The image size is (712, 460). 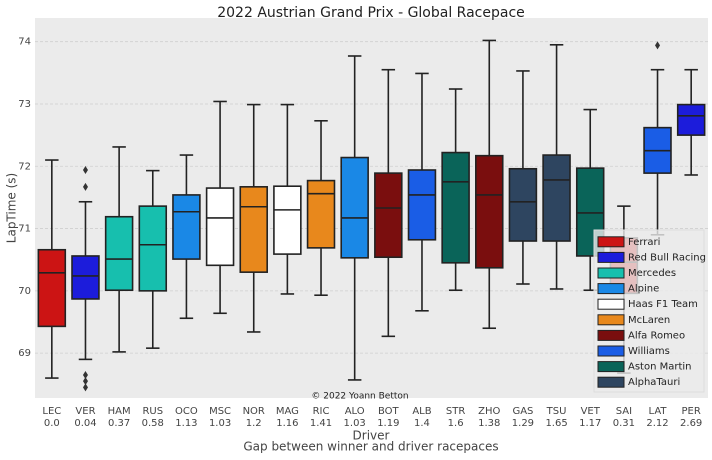 What do you see at coordinates (624, 423) in the screenshot?
I see `gap-label: 0.31` at bounding box center [624, 423].